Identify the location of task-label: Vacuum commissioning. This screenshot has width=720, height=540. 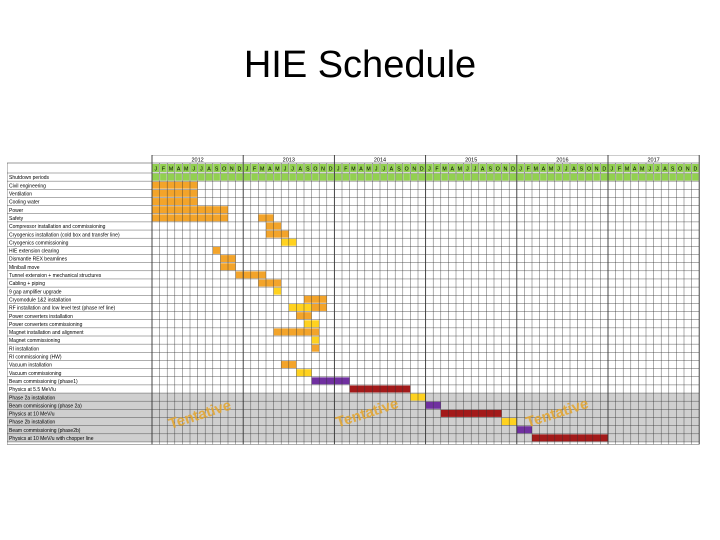
(35, 374).